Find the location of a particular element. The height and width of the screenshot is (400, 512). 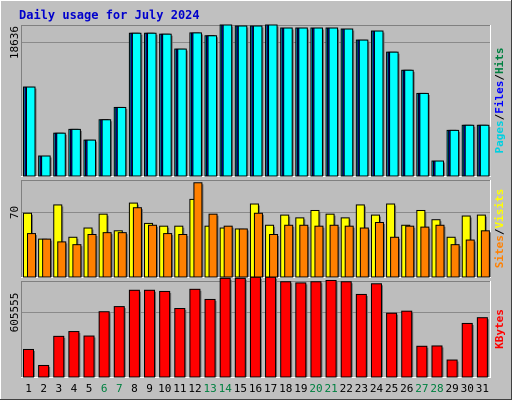

x-tick-day: 22 is located at coordinates (346, 388).